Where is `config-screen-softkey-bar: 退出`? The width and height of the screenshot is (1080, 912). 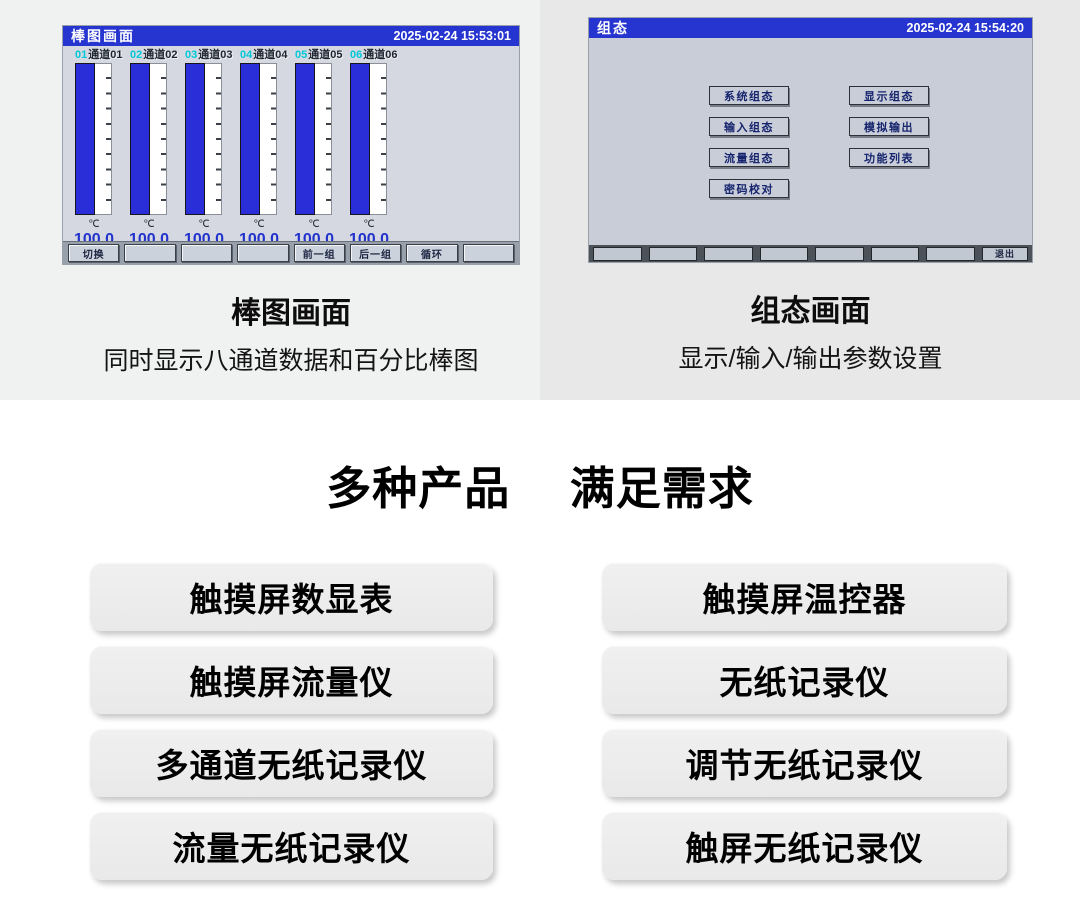 config-screen-softkey-bar: 退出 is located at coordinates (810, 253).